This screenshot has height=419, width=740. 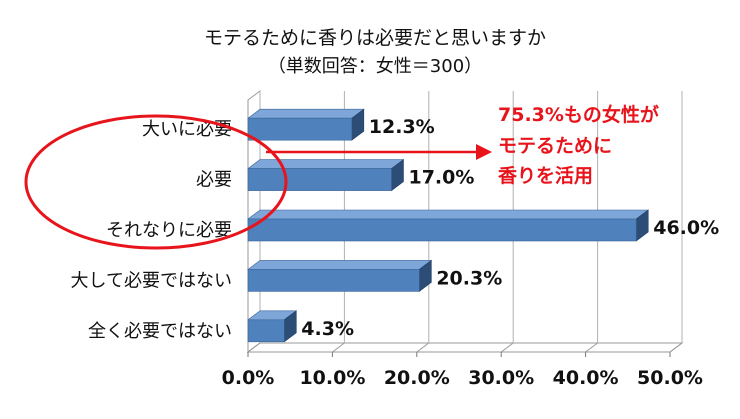 I want to click on data-label: 17.0%, so click(x=441, y=178).